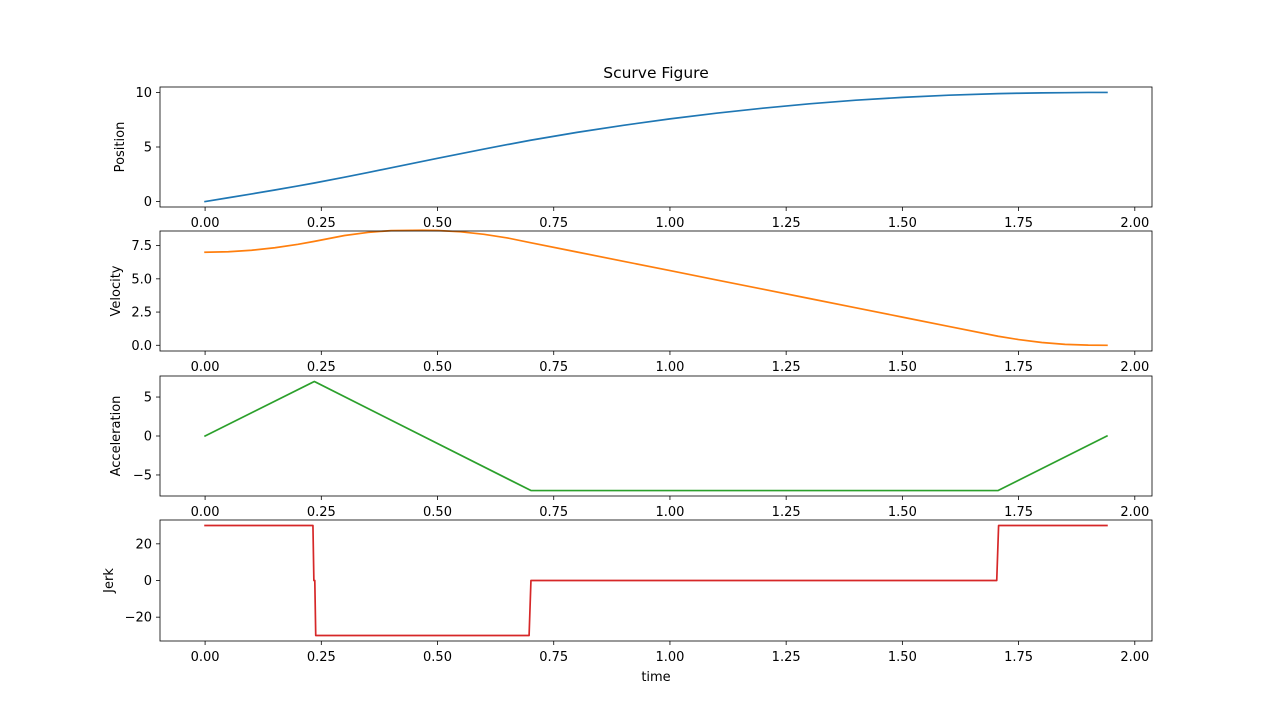 This screenshot has height=720, width=1280. I want to click on jerk-x-tick-label: 0.25, so click(321, 657).